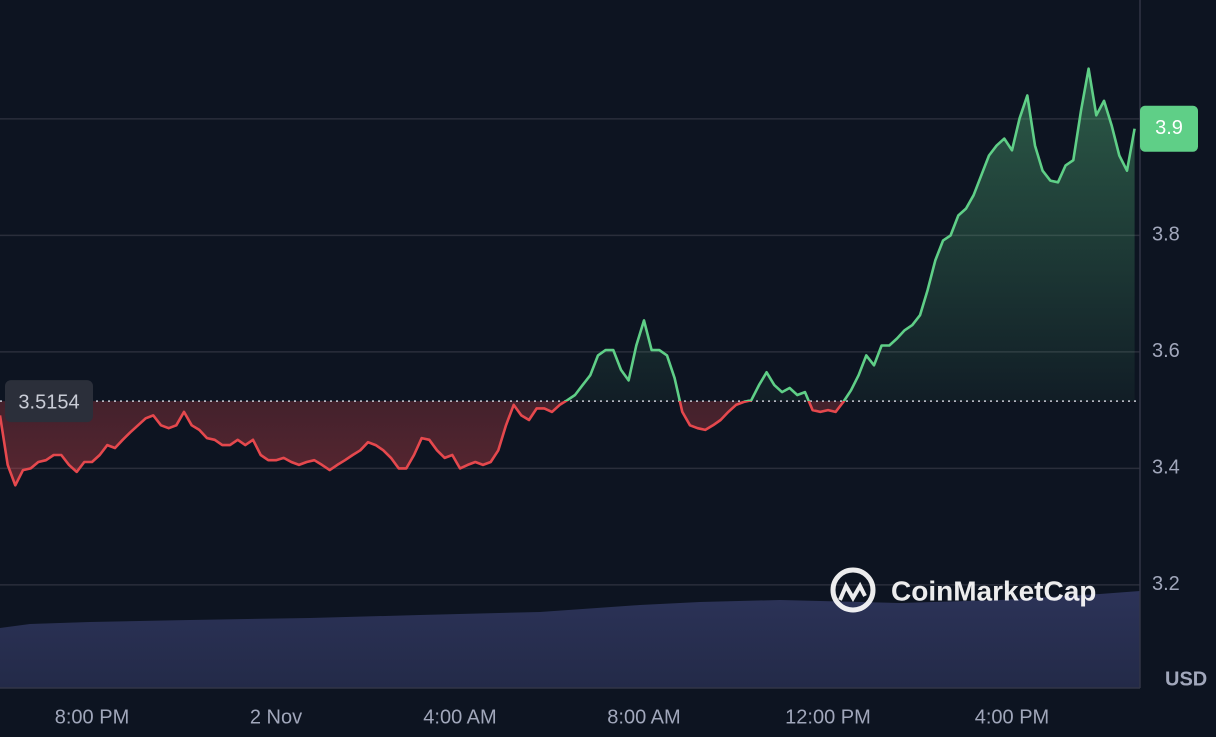 The image size is (1216, 737). Describe the element at coordinates (1166, 351) in the screenshot. I see `y-tick-label: 3.6` at that location.